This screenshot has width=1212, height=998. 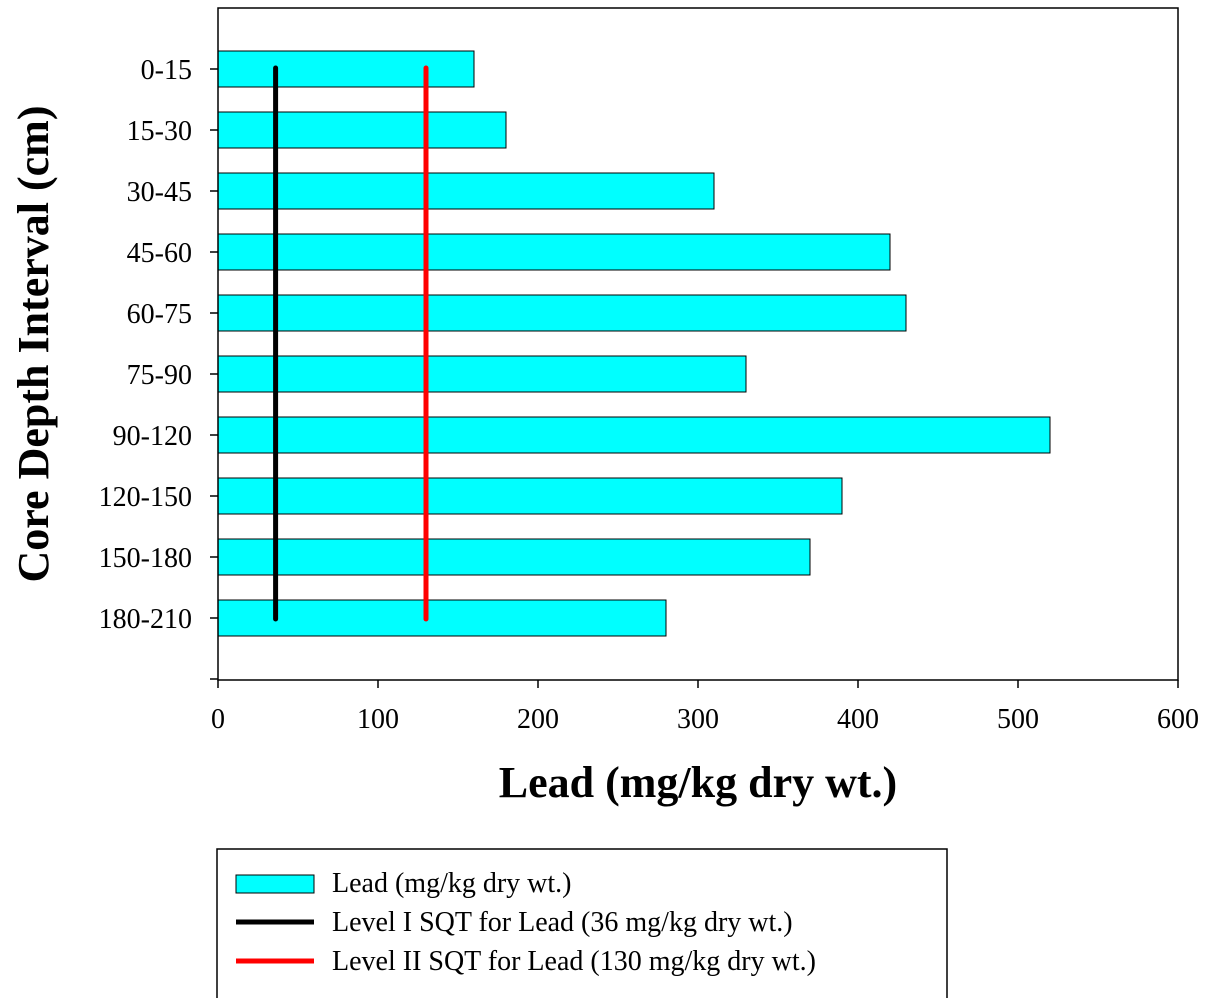 I want to click on y-tick-label: 45-60, so click(x=159, y=253).